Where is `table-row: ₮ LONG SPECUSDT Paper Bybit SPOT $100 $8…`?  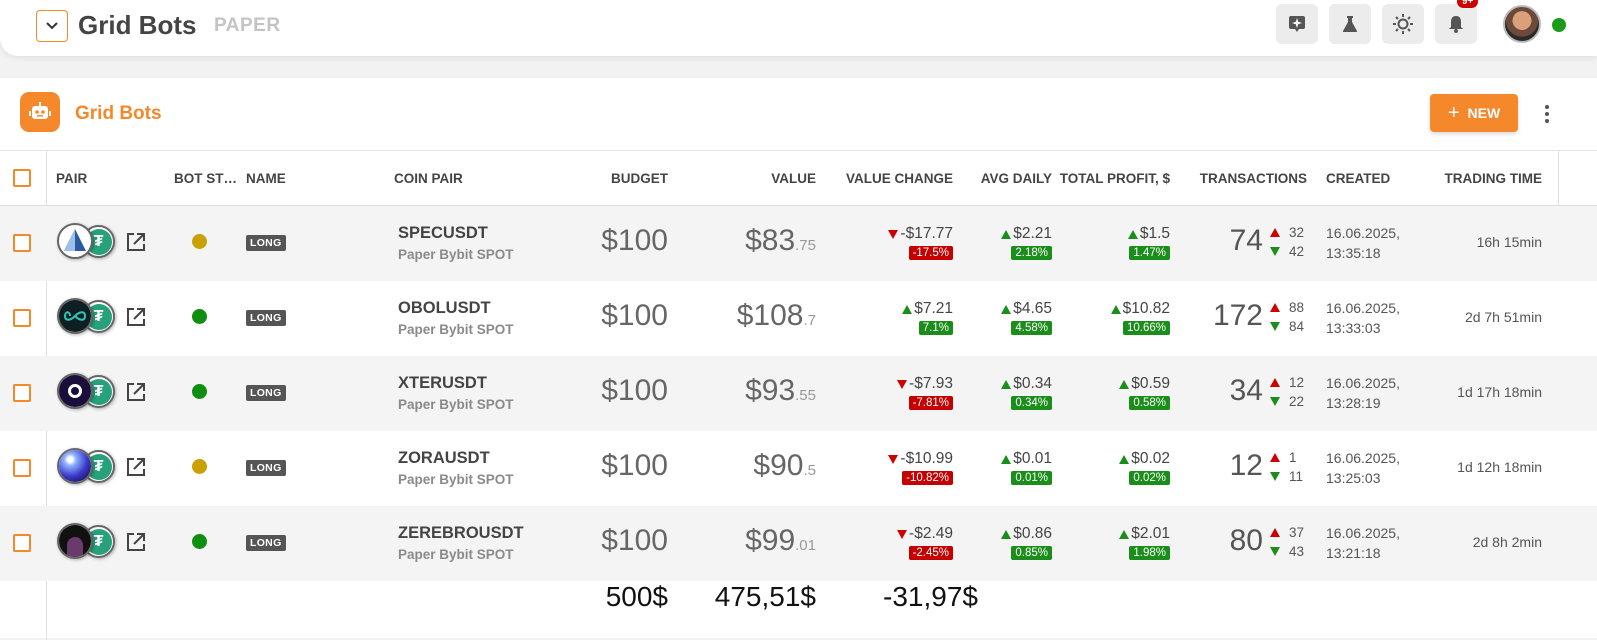
table-row: ₮ LONG SPECUSDT Paper Bybit SPOT $100 $8… is located at coordinates (798, 243).